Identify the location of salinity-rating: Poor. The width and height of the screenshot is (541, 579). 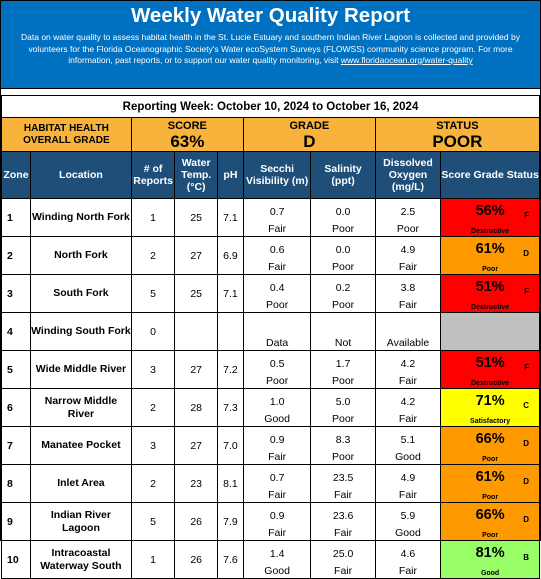
(343, 457).